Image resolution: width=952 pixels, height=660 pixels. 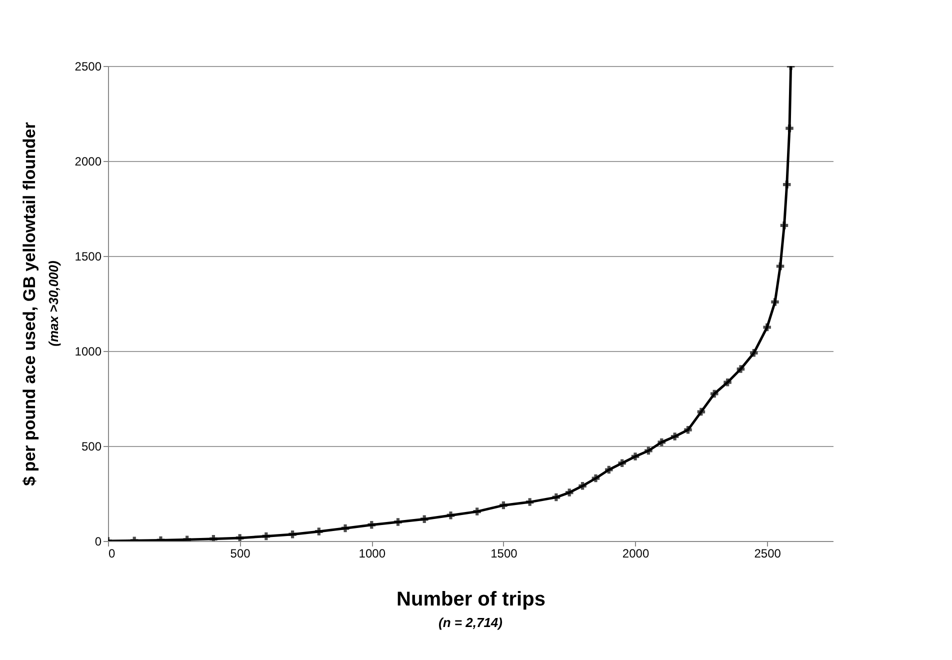 What do you see at coordinates (636, 553) in the screenshot?
I see `x-tick-label: 2000` at bounding box center [636, 553].